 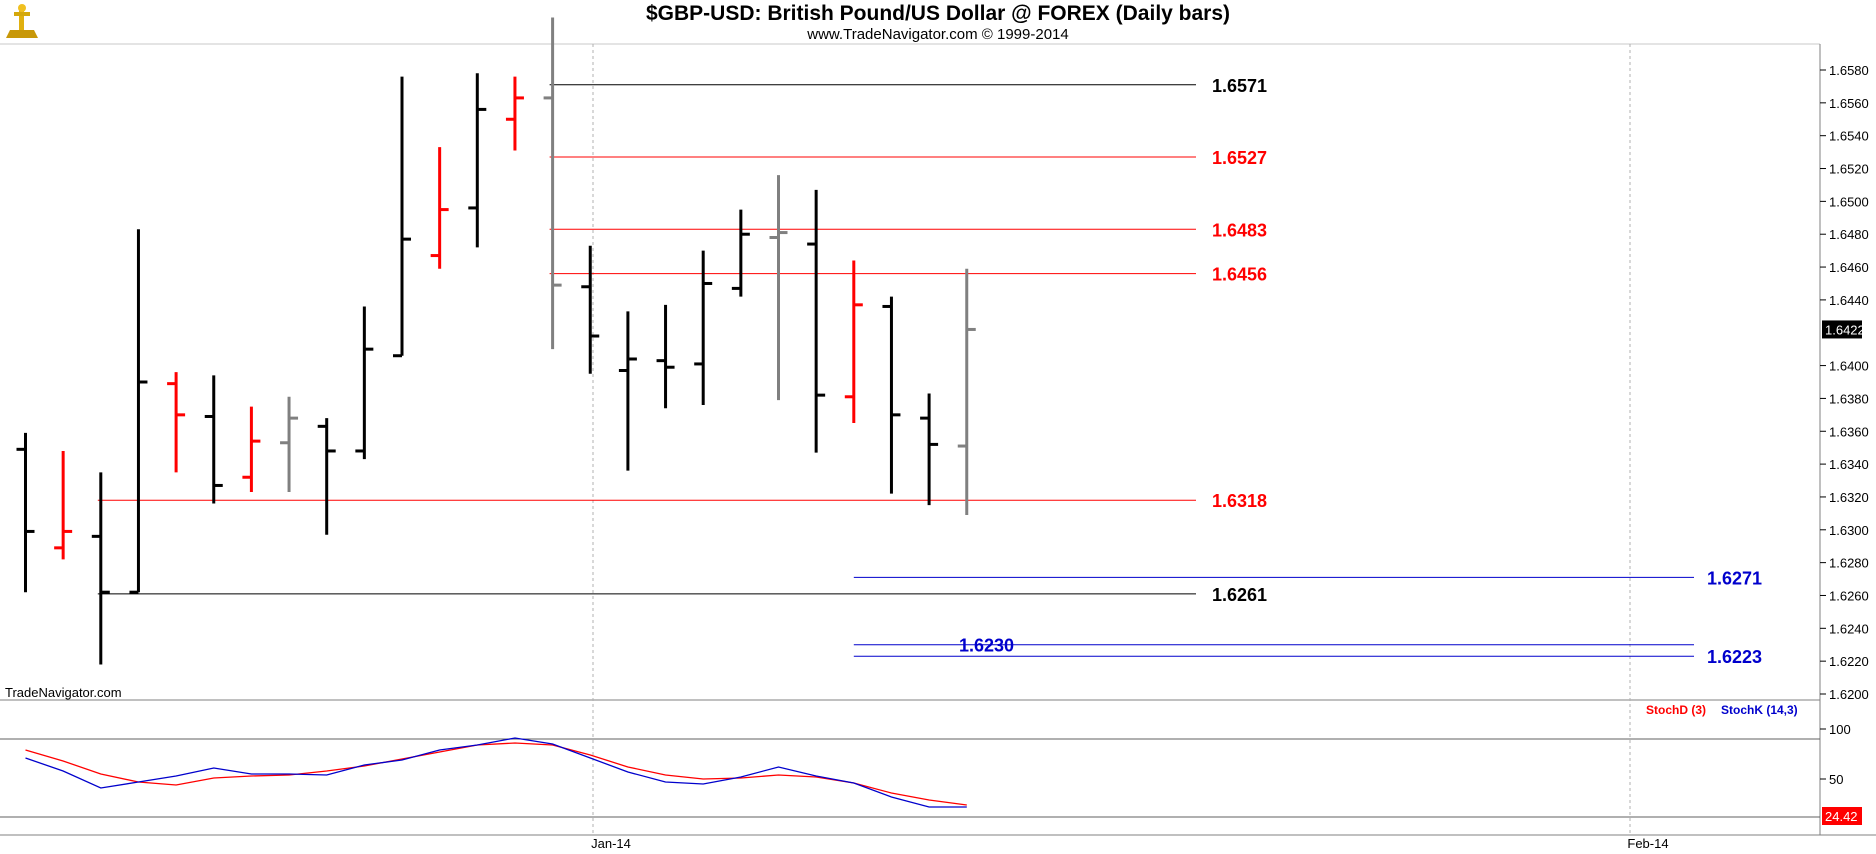 What do you see at coordinates (1849, 366) in the screenshot?
I see `y-tick-label: 1.6400` at bounding box center [1849, 366].